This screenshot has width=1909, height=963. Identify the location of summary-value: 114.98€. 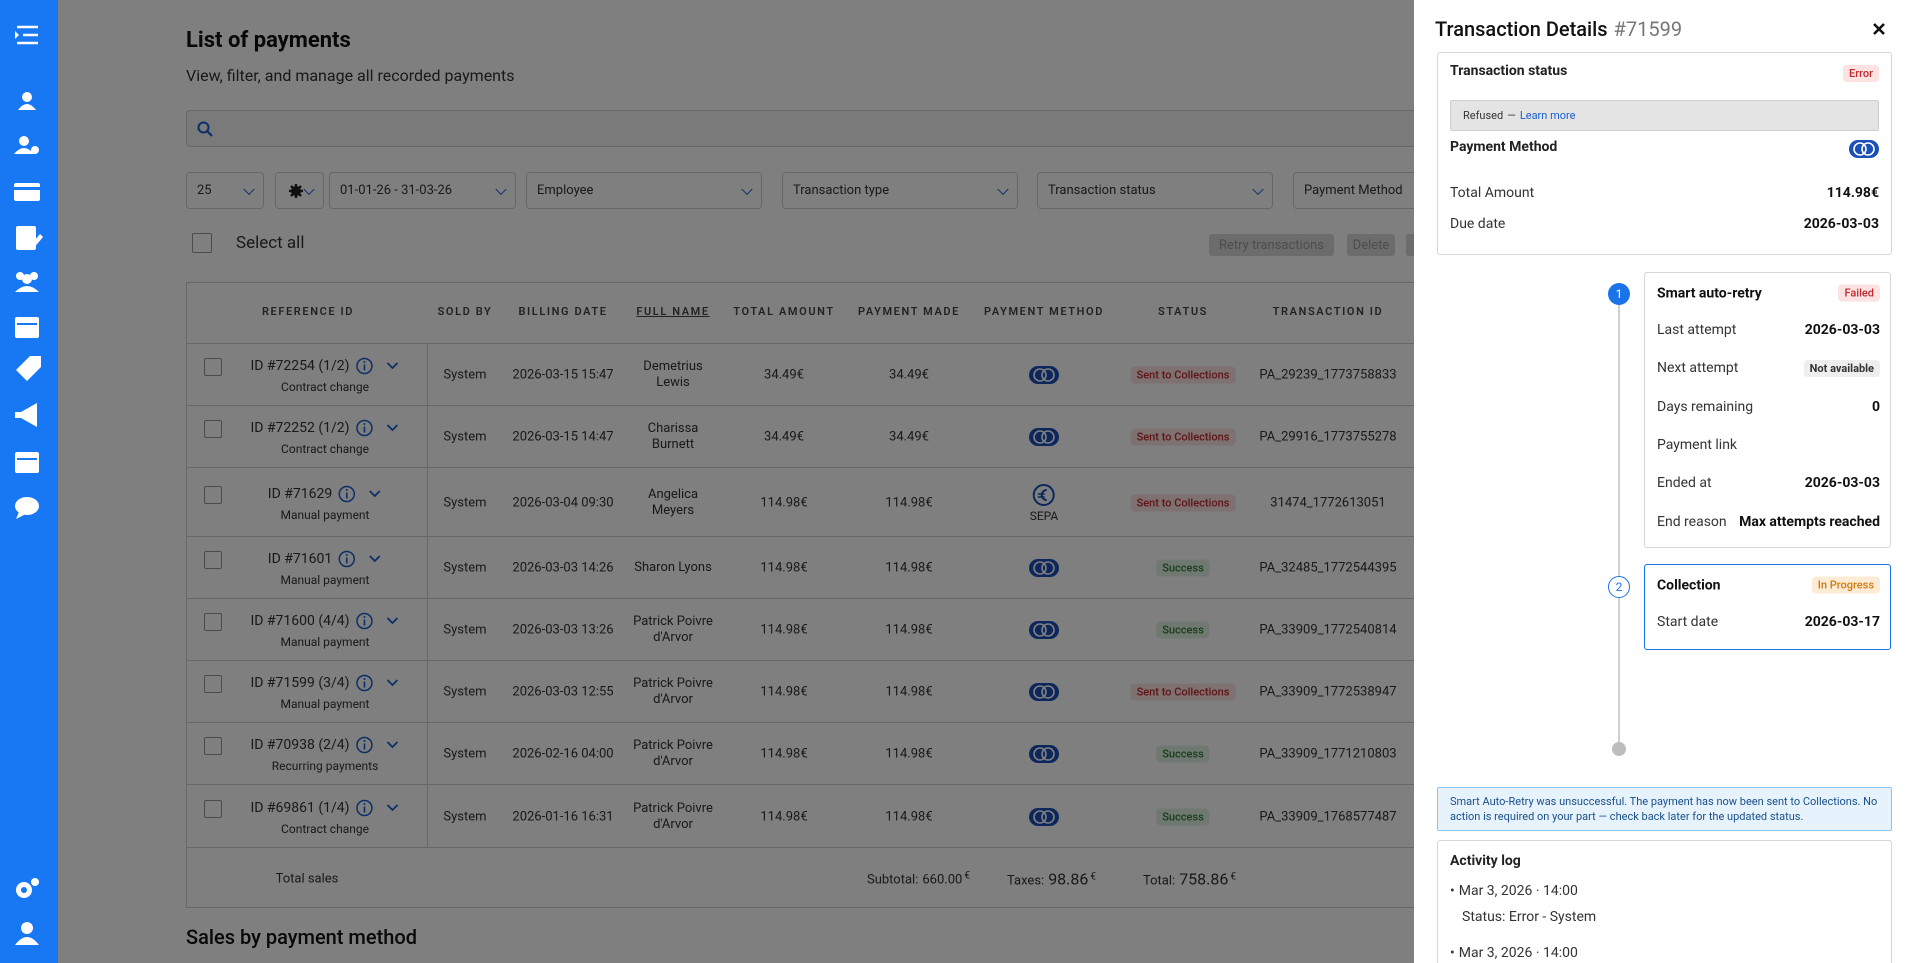
(1852, 193).